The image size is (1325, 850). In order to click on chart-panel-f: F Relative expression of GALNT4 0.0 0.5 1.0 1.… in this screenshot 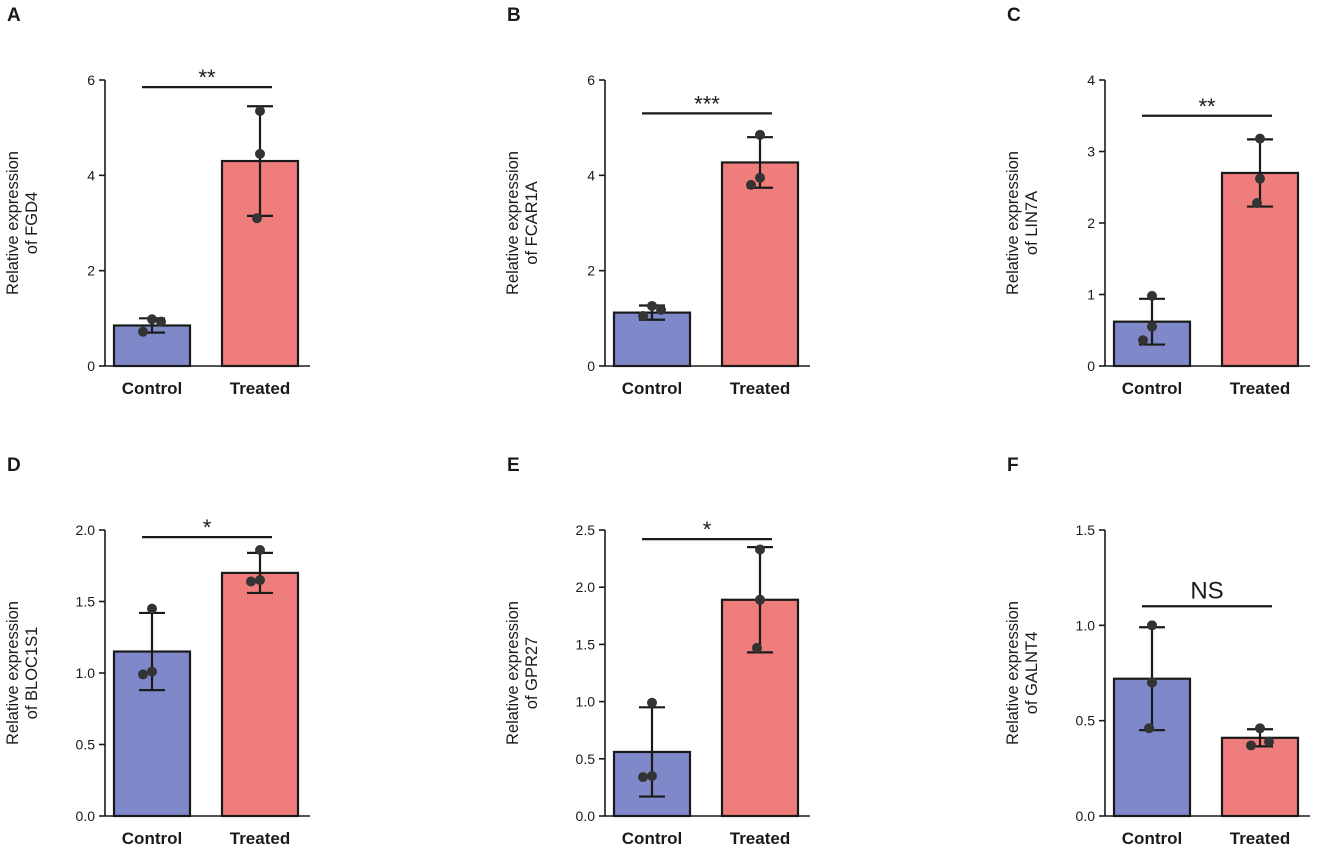, I will do `click(1162, 650)`.